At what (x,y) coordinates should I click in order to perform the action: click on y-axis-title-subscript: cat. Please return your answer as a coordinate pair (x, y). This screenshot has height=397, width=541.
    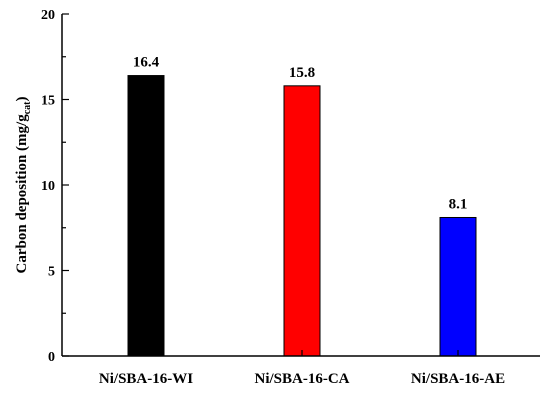
    Looking at the image, I should click on (27, 107).